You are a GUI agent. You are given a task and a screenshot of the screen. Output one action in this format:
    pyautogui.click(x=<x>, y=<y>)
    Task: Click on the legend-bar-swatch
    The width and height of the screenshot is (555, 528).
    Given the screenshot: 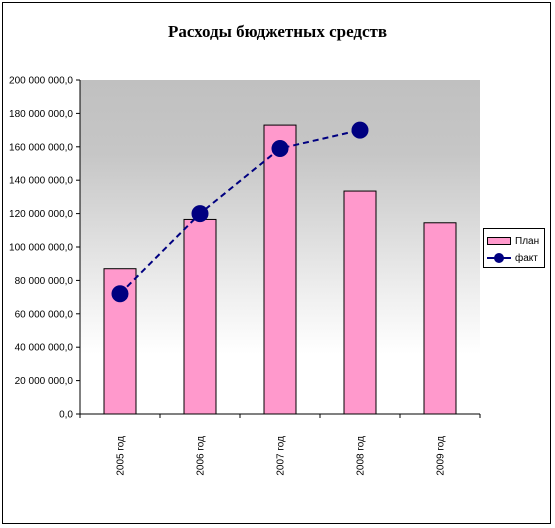 What is the action you would take?
    pyautogui.click(x=499, y=241)
    